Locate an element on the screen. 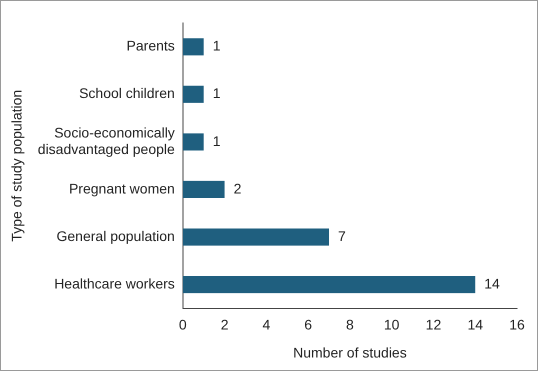  x-axis-title: Number of studies is located at coordinates (350, 352).